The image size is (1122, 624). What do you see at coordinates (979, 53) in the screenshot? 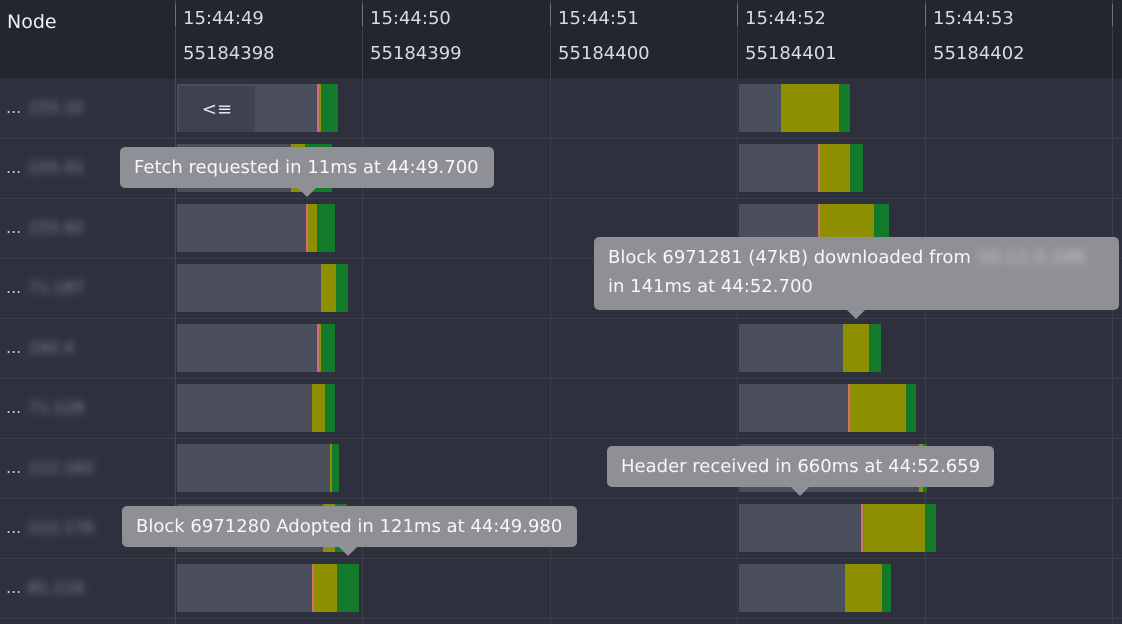
I see `column-block: 55184402` at bounding box center [979, 53].